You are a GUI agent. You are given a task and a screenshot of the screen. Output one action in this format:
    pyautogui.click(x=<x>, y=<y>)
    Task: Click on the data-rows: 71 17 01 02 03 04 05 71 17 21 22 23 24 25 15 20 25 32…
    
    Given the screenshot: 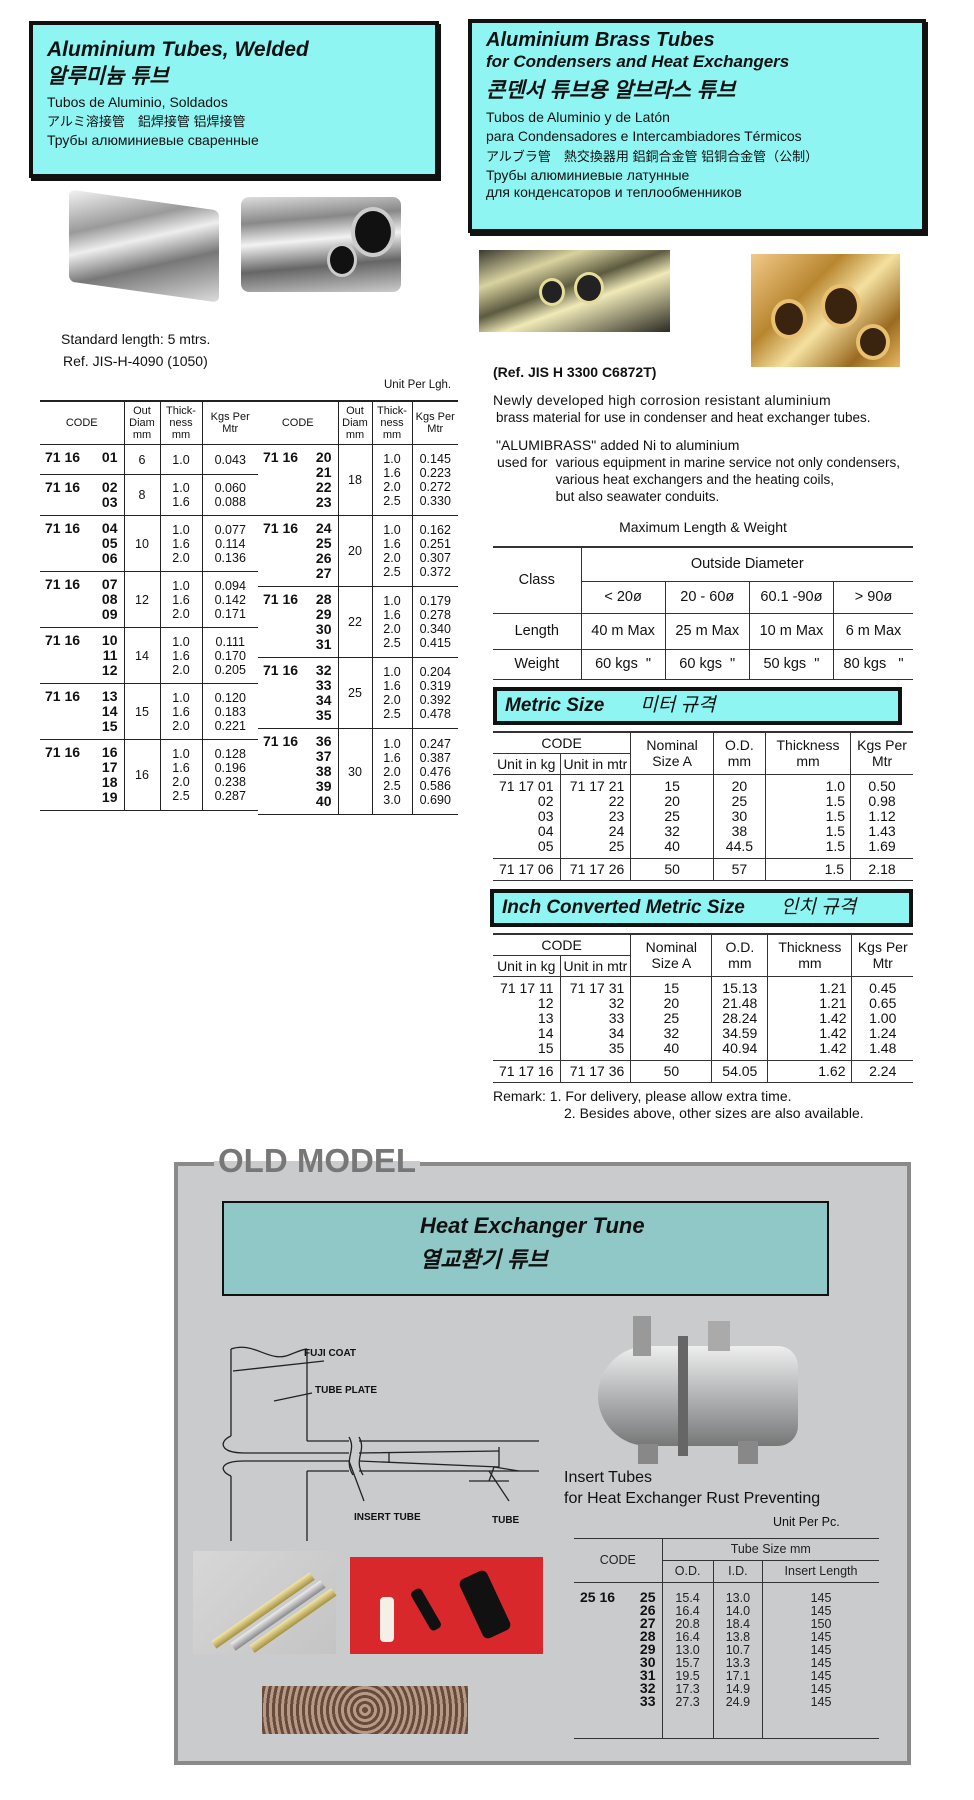 What is the action you would take?
    pyautogui.click(x=703, y=816)
    